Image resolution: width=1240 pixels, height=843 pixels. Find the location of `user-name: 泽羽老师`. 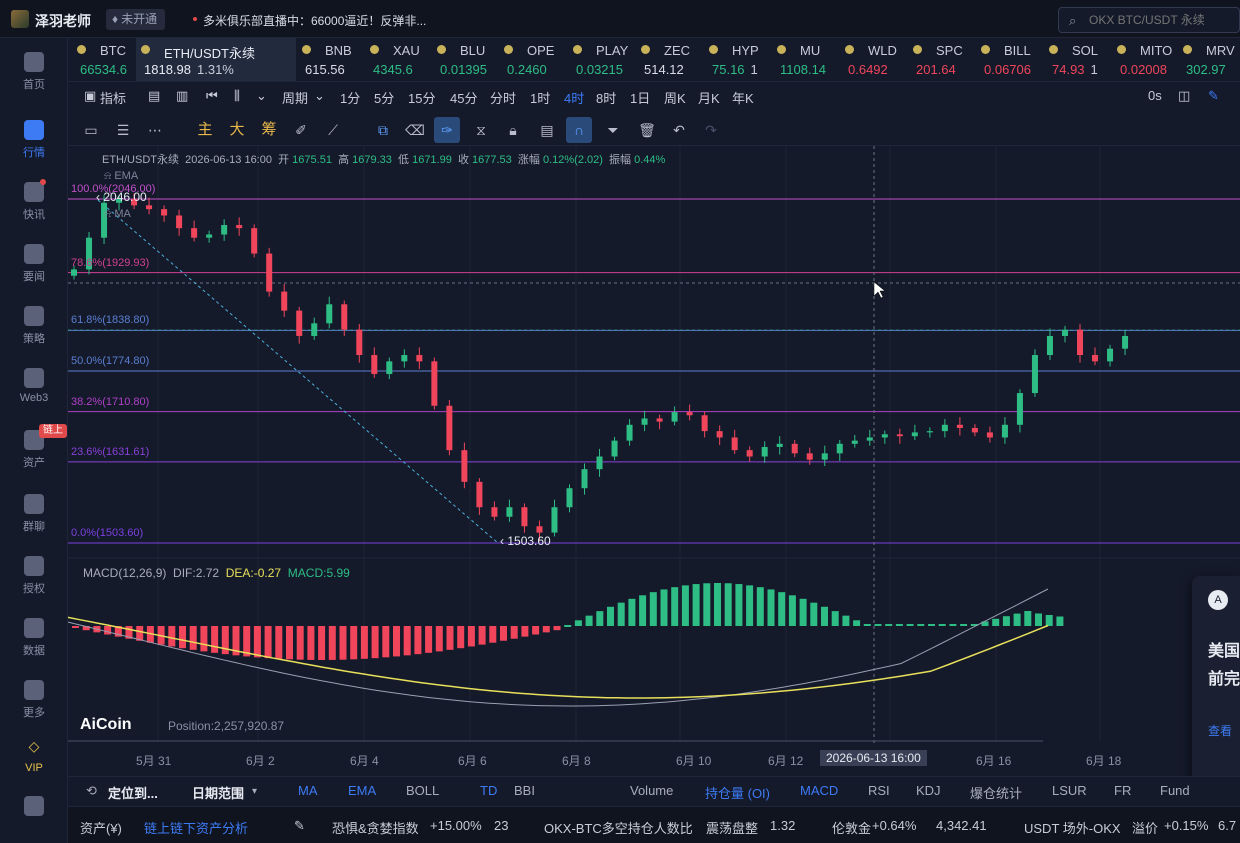

user-name: 泽羽老师 is located at coordinates (63, 21).